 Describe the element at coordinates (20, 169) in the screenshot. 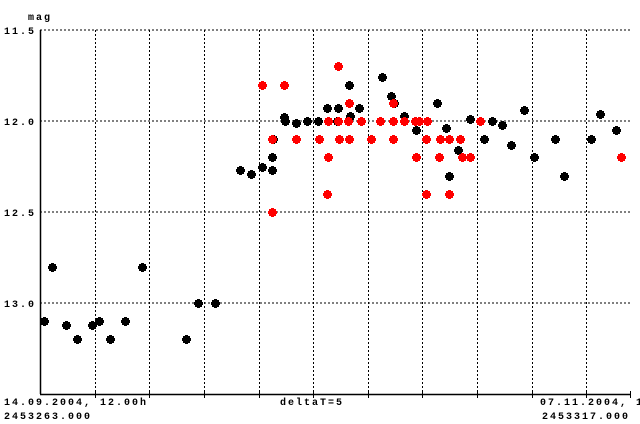

I see `y-tick-labels: 11.5 12.0 12.5 13.0` at that location.